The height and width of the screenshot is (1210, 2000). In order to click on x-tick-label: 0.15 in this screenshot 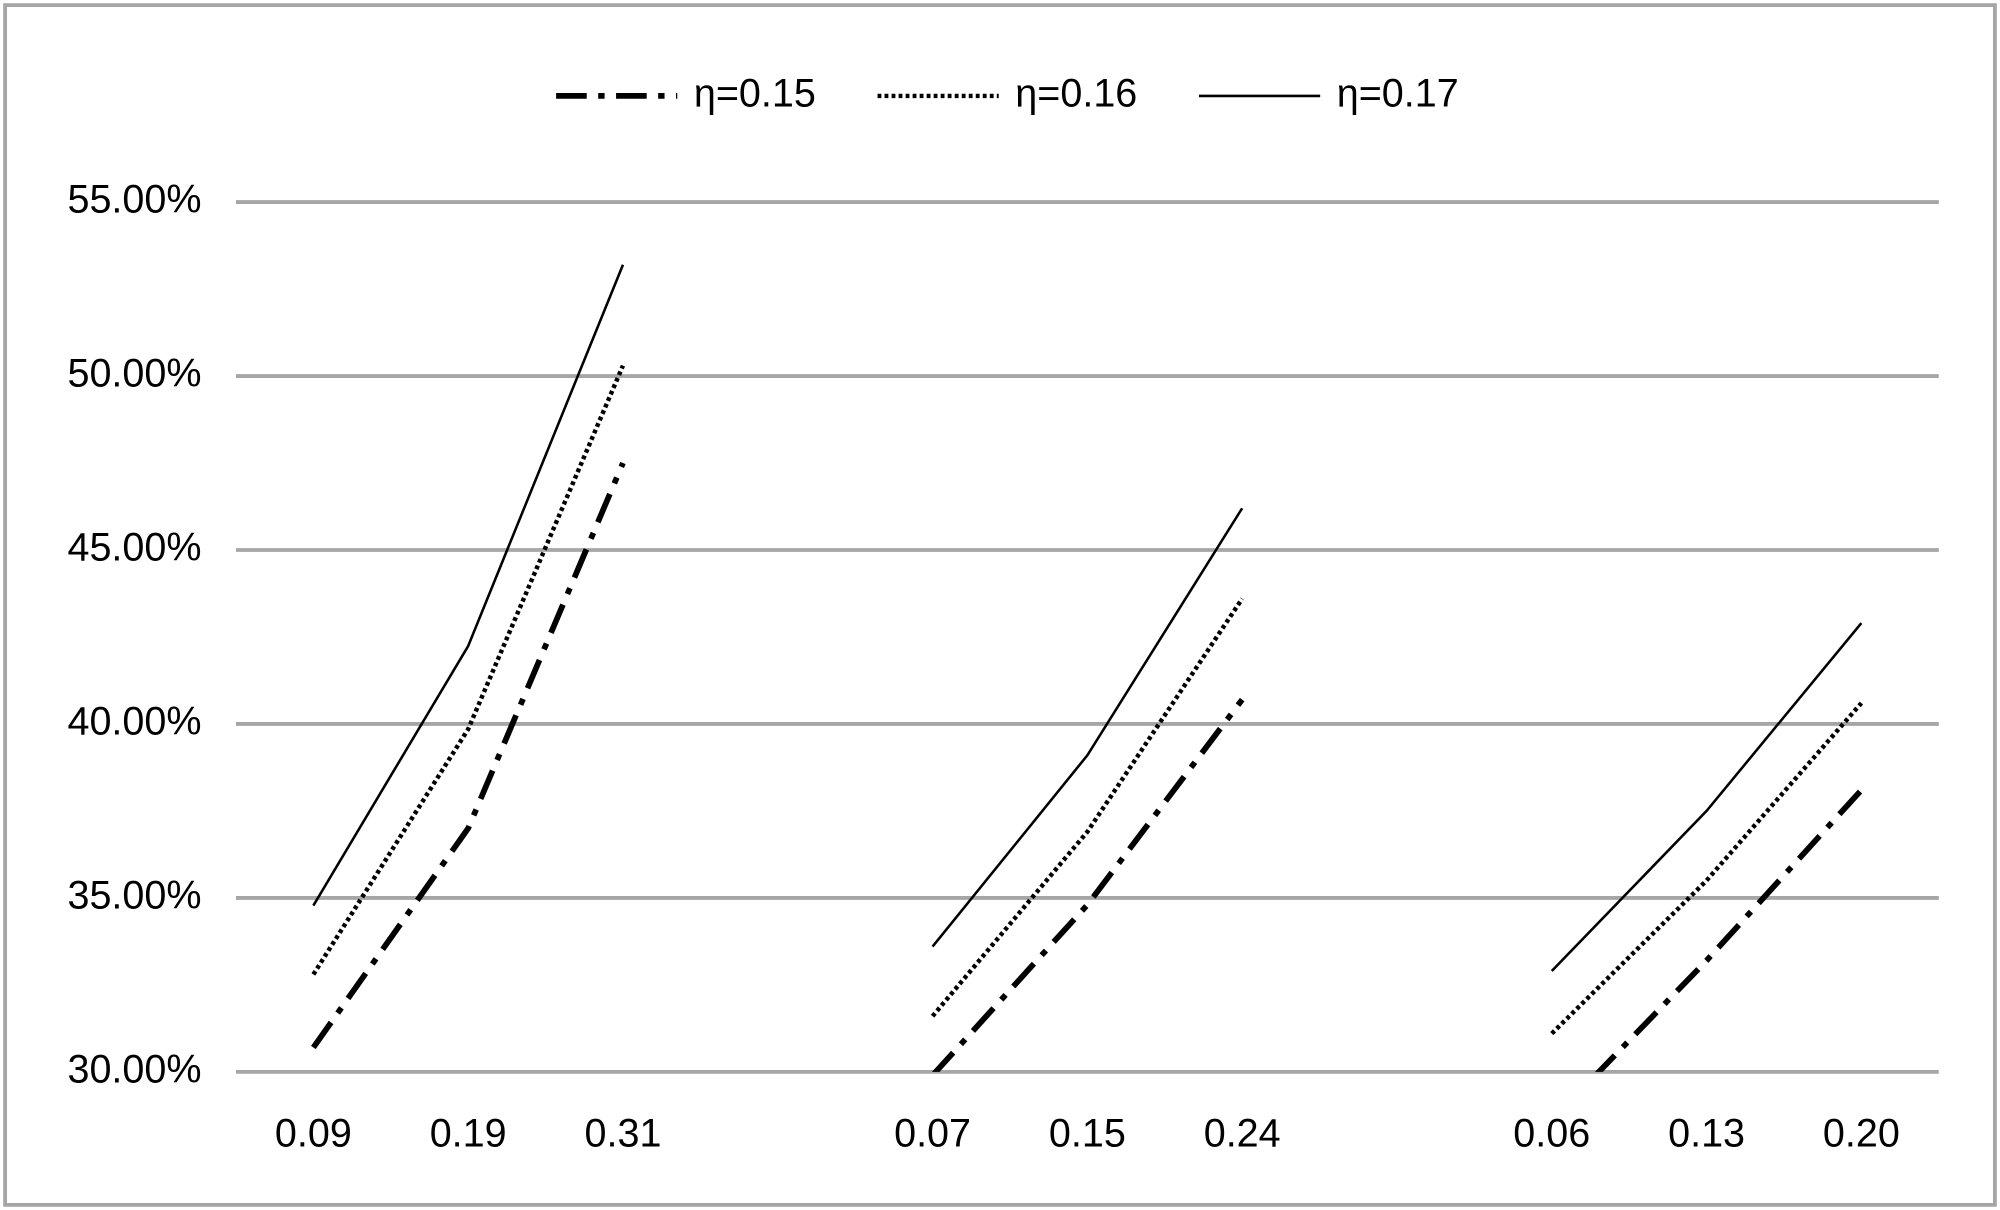, I will do `click(1087, 1133)`.